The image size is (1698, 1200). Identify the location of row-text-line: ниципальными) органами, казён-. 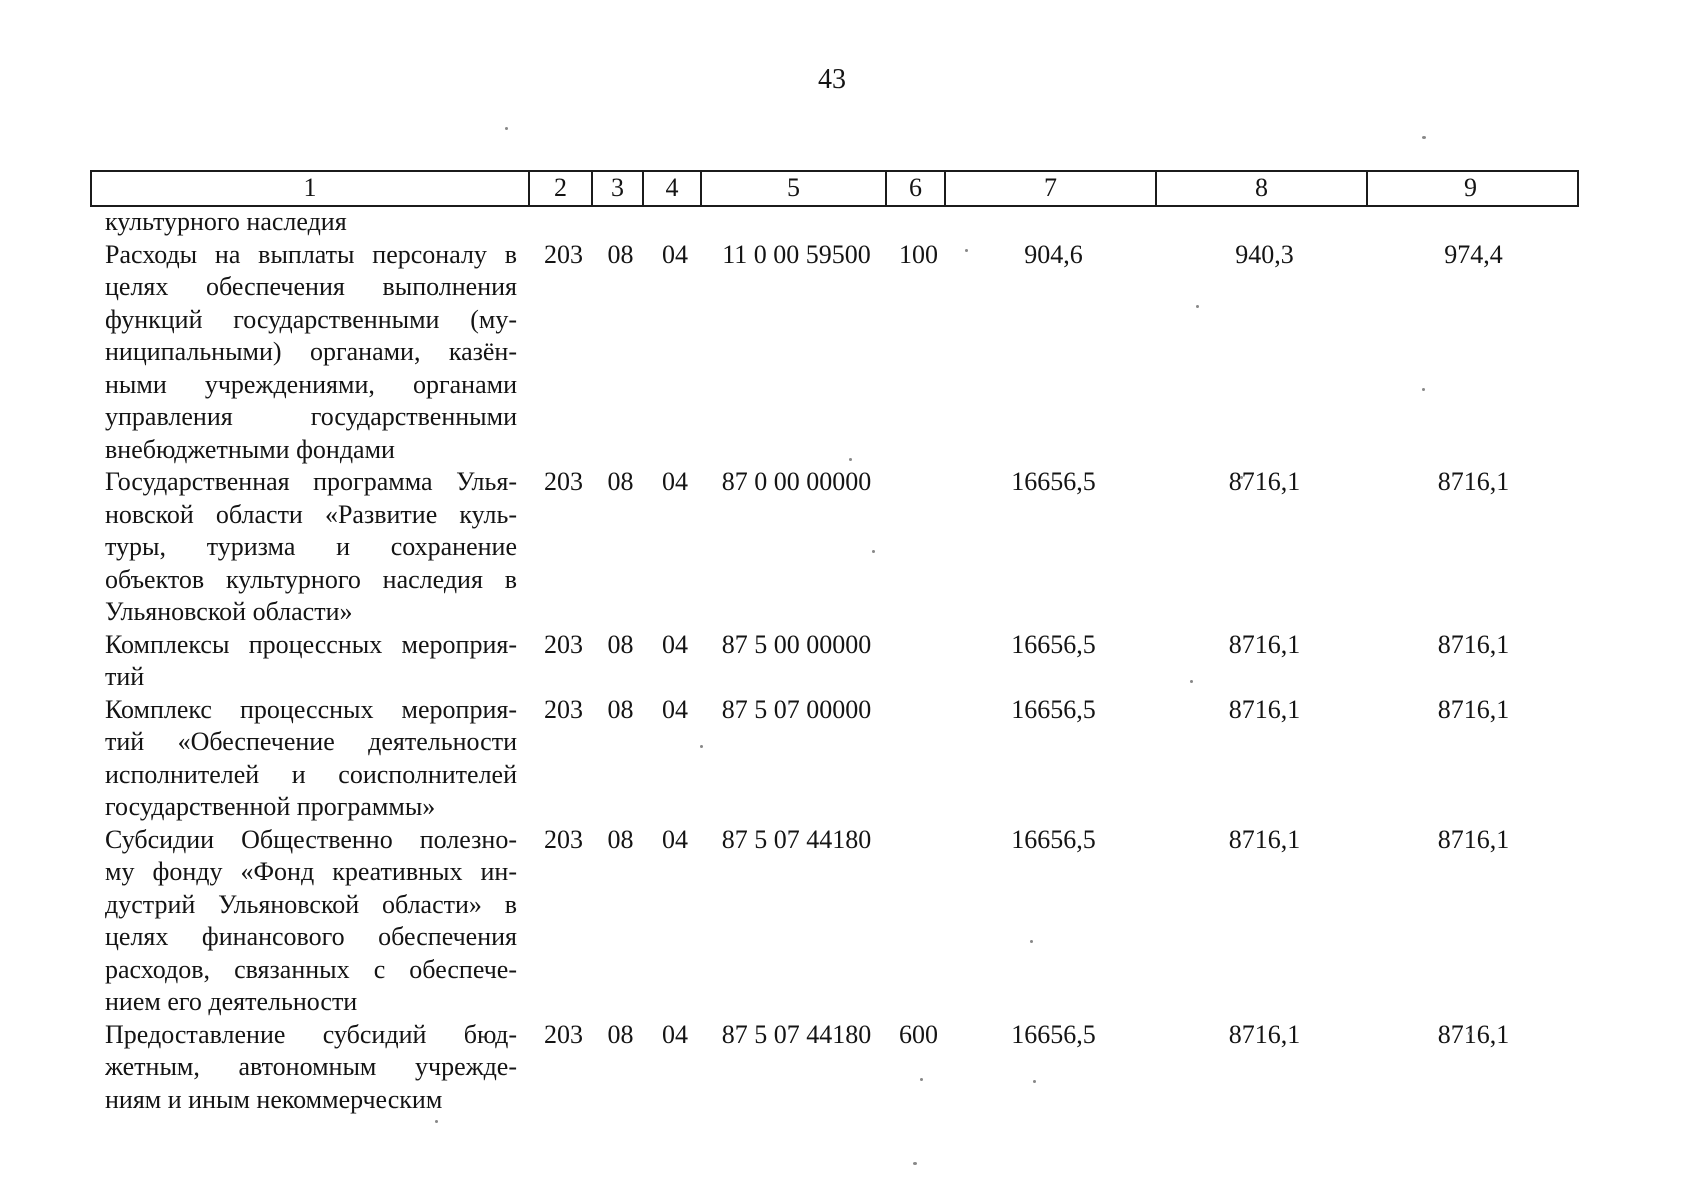
(311, 351).